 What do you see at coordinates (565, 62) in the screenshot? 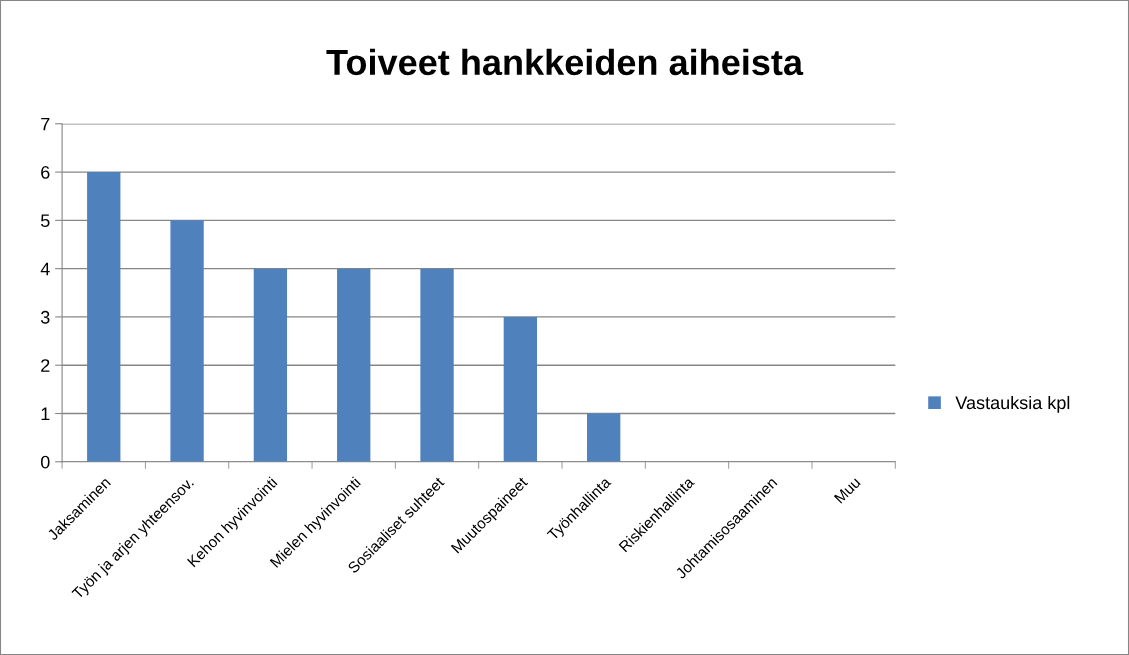
I see `chart-title: Toiveet hankkeiden aiheista` at bounding box center [565, 62].